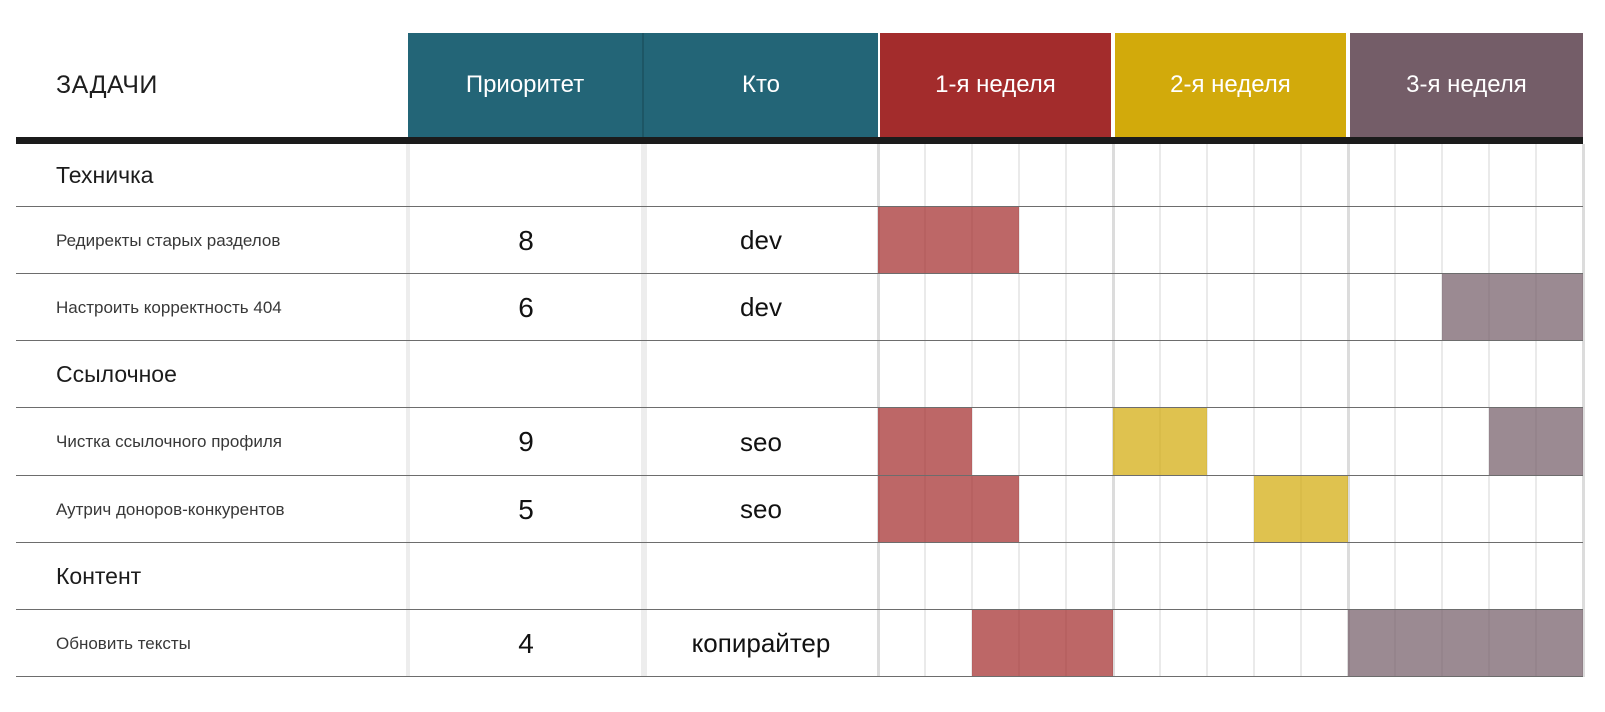 This screenshot has height=712, width=1605. What do you see at coordinates (105, 175) in the screenshot?
I see `section-label: Техничка` at bounding box center [105, 175].